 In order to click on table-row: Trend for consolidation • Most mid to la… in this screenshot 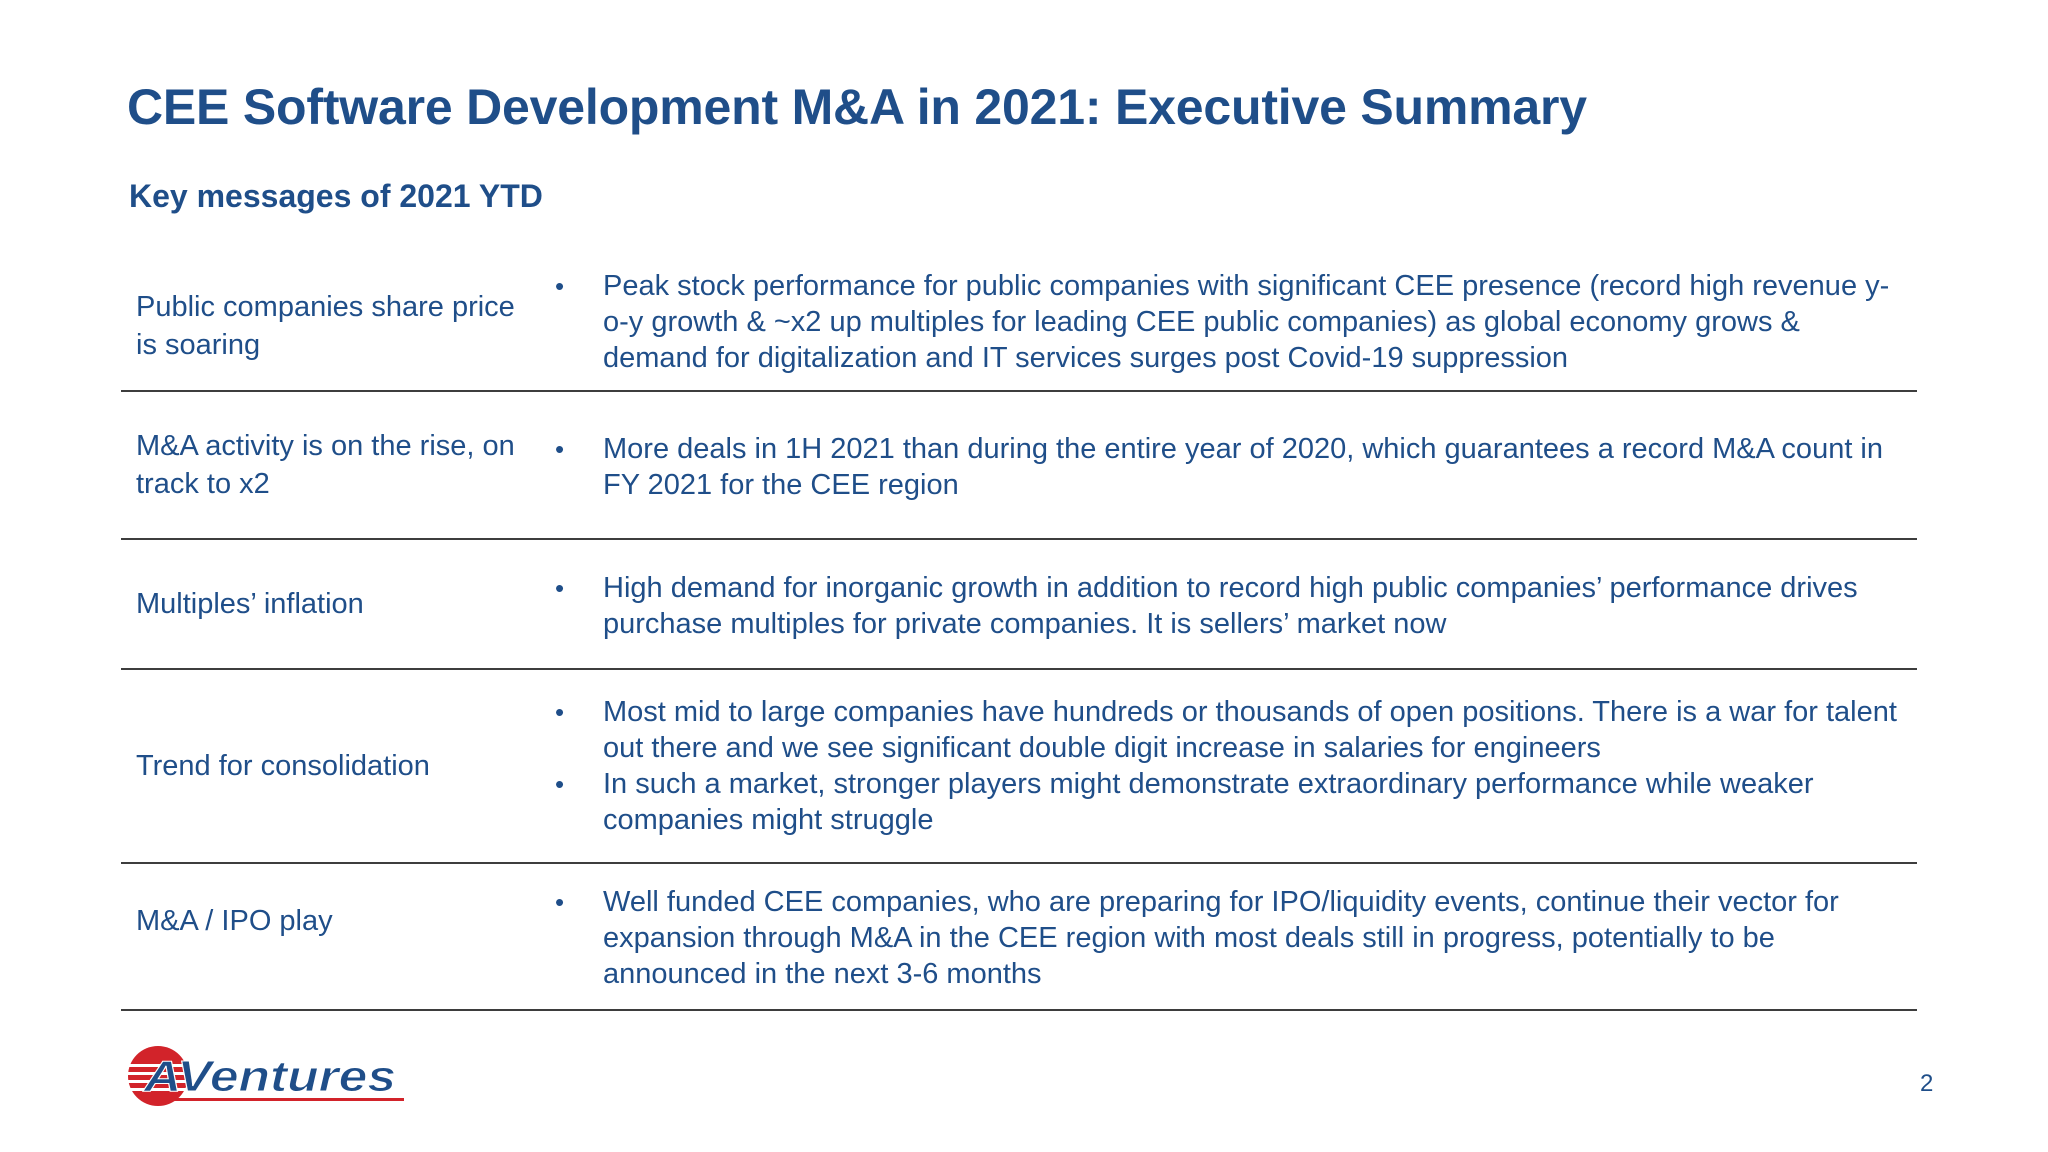, I will do `click(1019, 767)`.